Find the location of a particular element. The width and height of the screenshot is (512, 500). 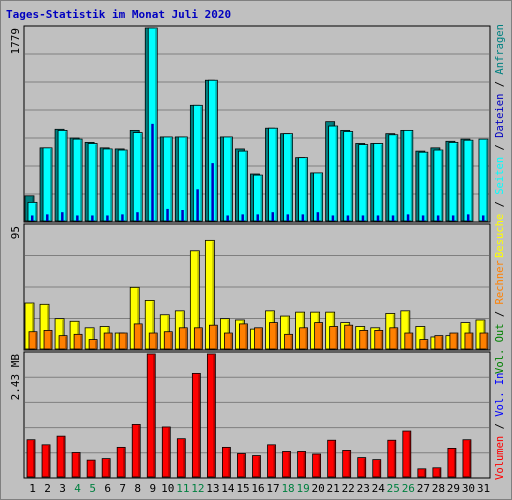

legend-dateien: Dateien is located at coordinates (500, 116).